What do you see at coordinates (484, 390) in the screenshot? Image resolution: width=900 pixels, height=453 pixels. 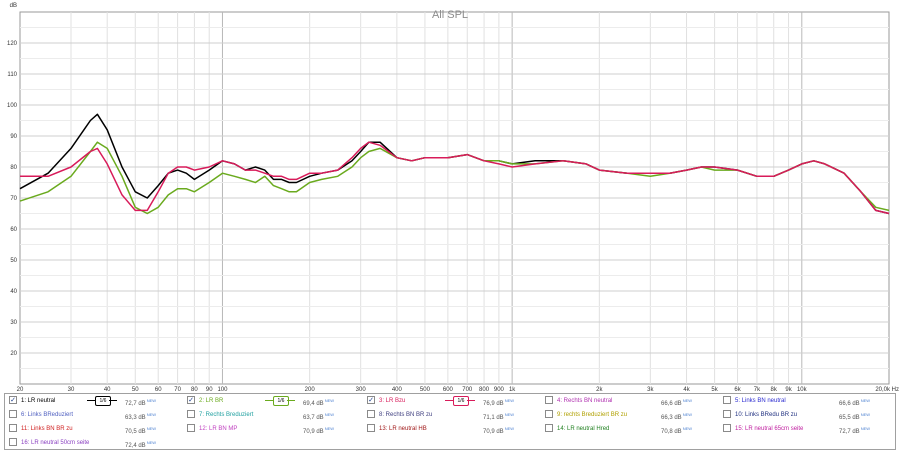 I see `x-tick-label: 800` at bounding box center [484, 390].